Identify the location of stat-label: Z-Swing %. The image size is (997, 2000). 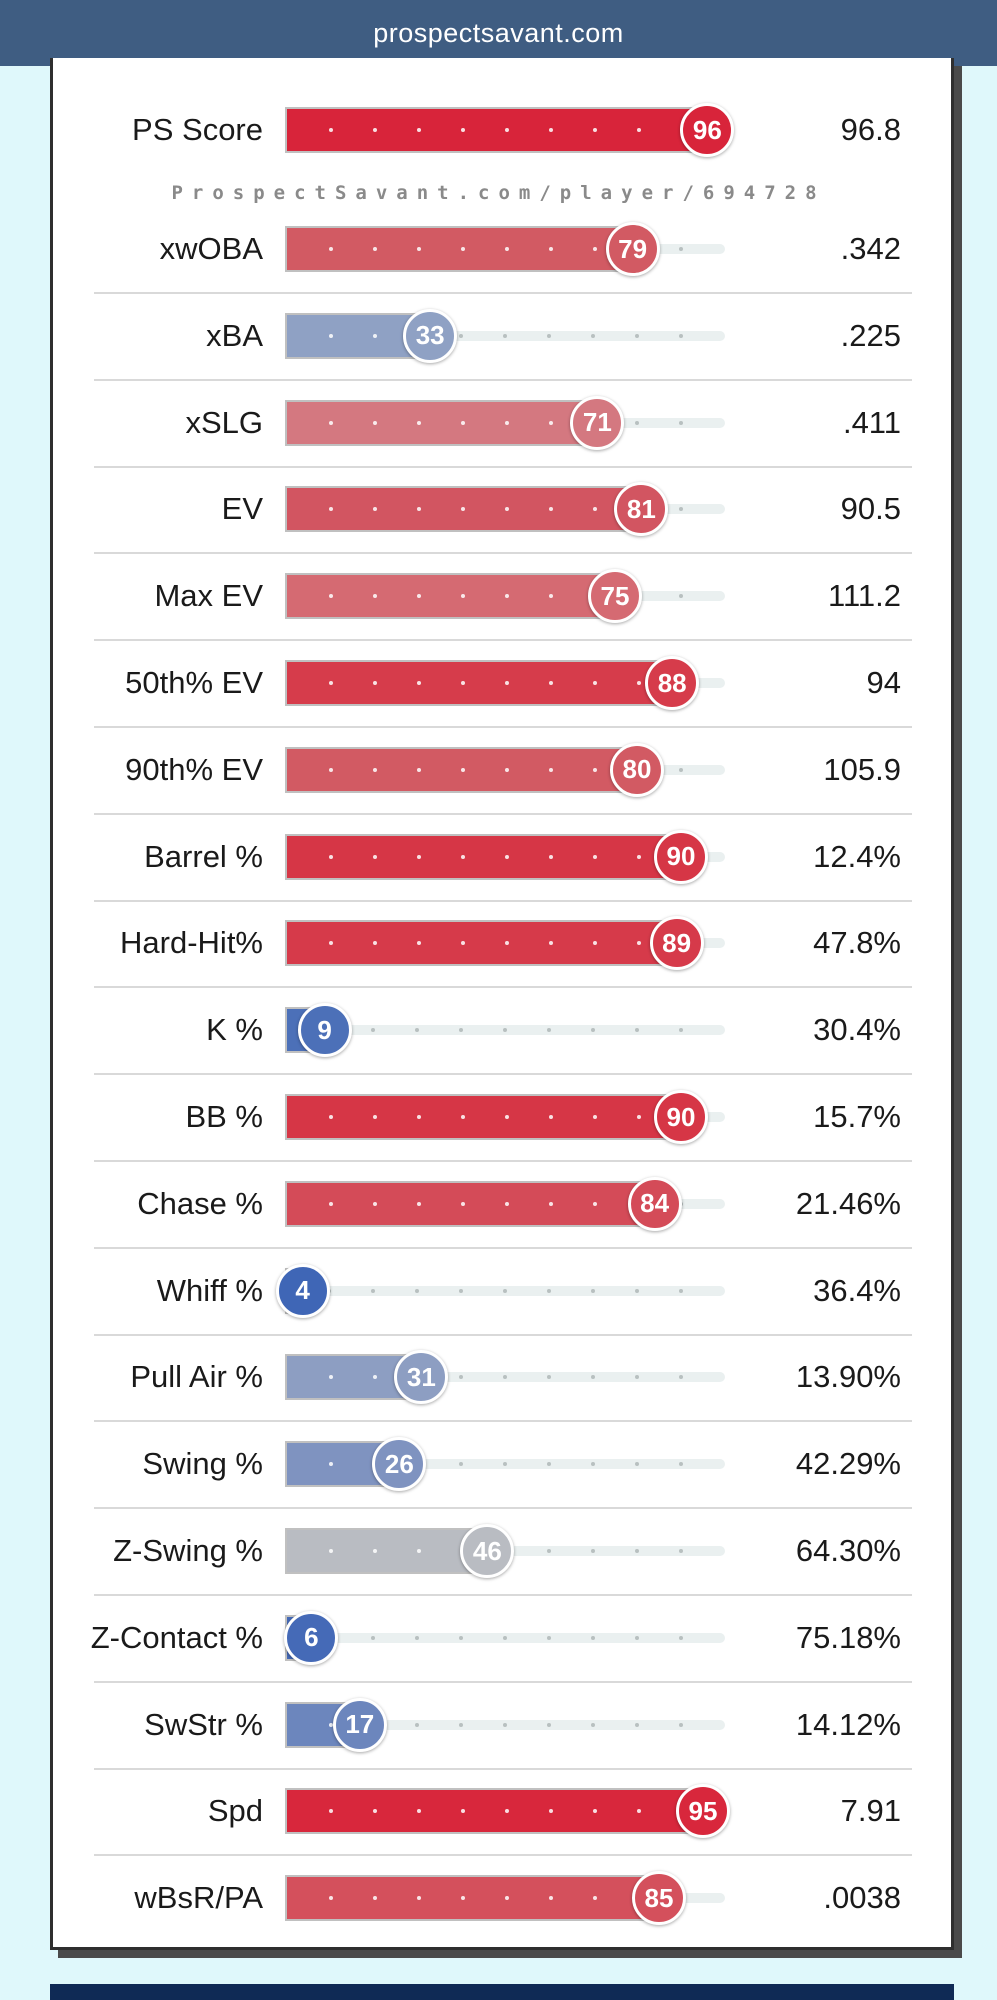
(188, 1550).